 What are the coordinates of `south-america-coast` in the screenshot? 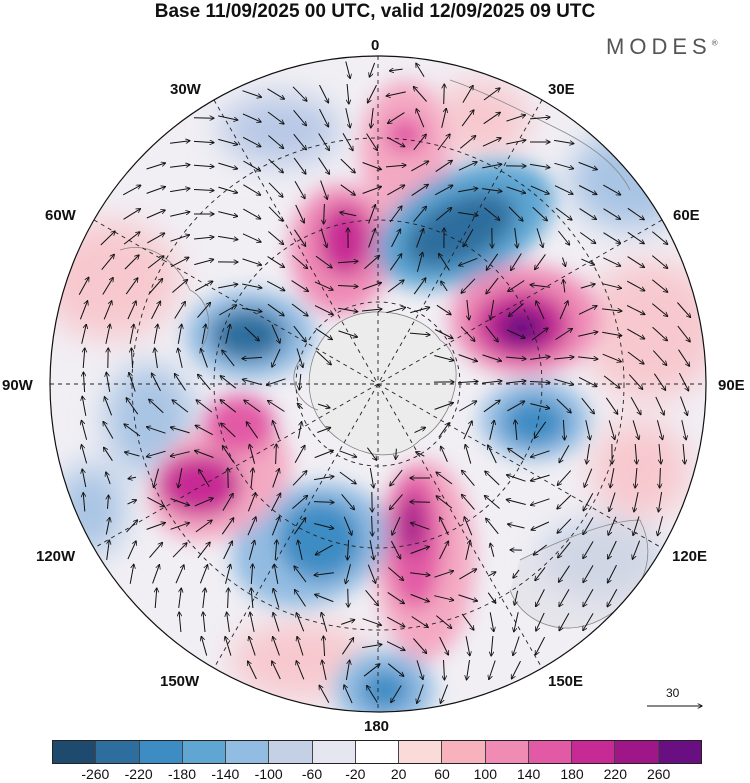 It's located at (164, 299).